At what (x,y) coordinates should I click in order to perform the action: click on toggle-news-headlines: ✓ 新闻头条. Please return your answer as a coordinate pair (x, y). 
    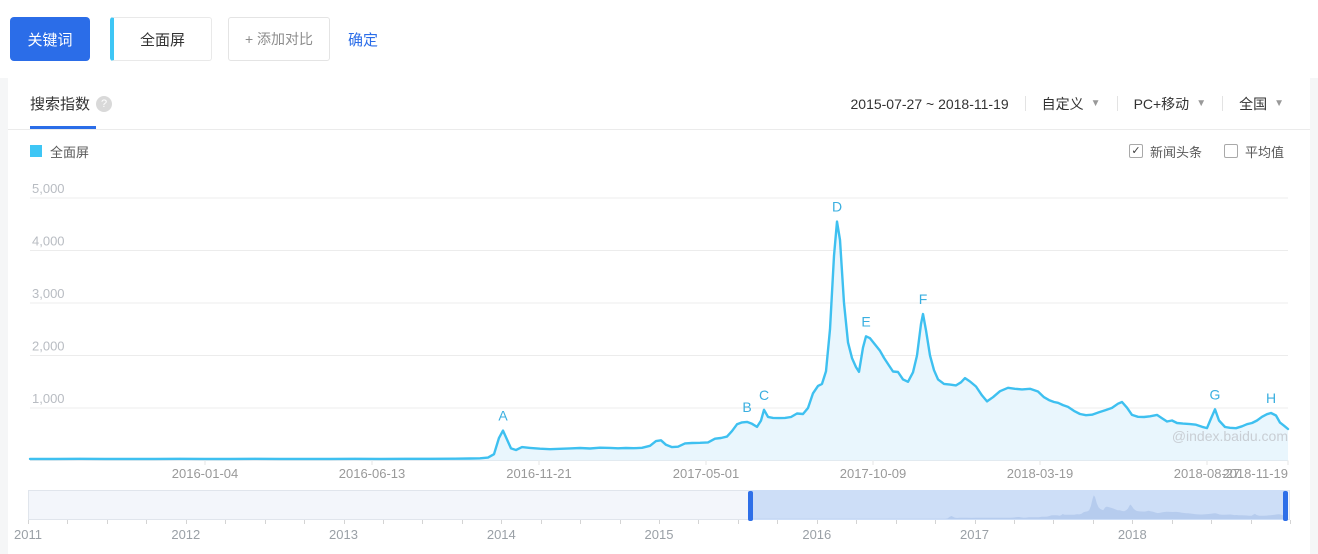
    Looking at the image, I should click on (1165, 151).